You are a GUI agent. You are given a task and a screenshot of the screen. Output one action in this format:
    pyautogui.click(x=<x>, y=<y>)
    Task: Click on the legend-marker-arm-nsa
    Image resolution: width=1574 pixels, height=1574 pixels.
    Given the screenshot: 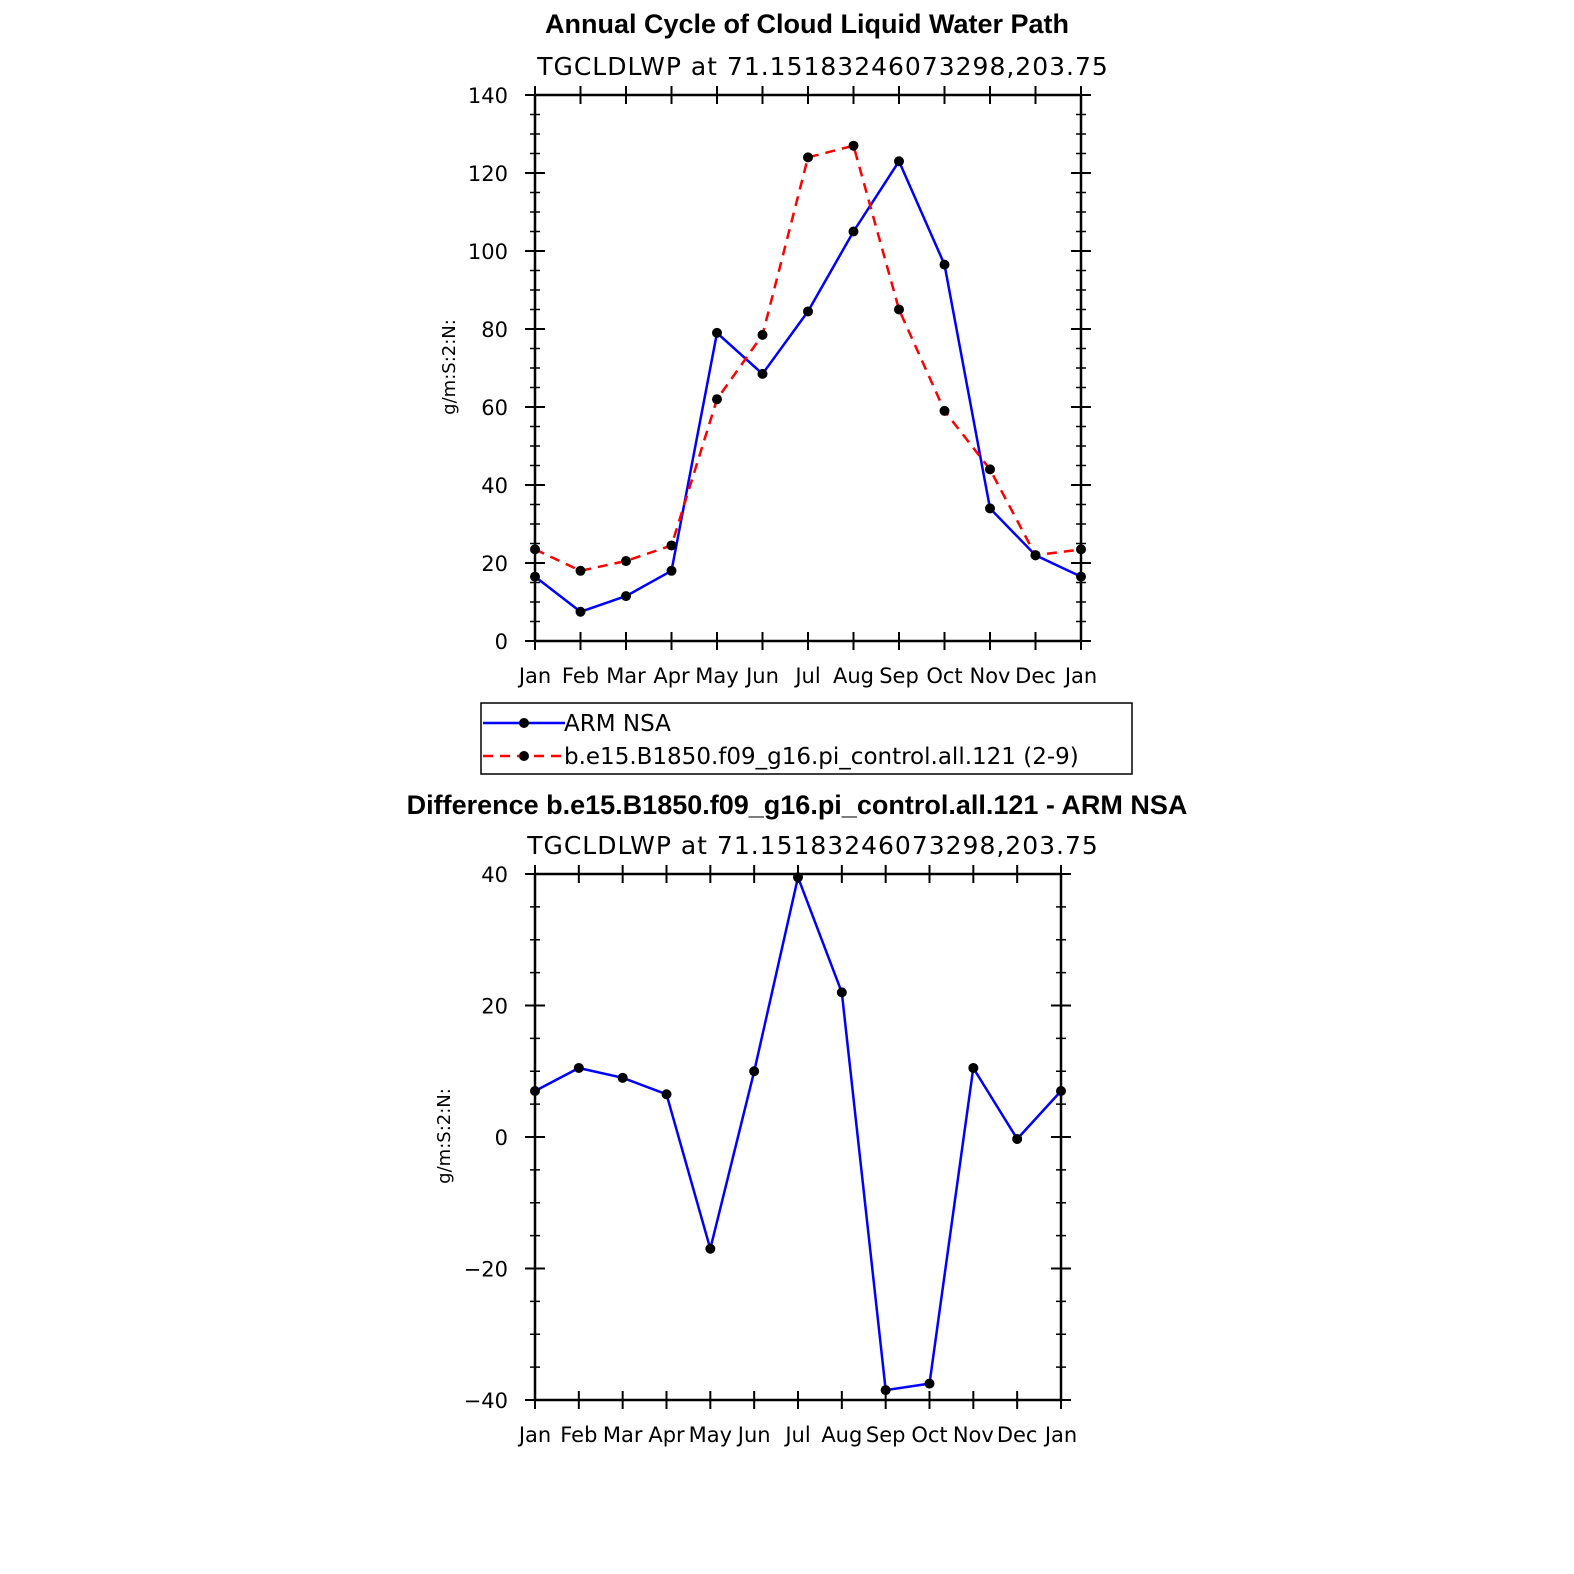 What is the action you would take?
    pyautogui.click(x=524, y=723)
    